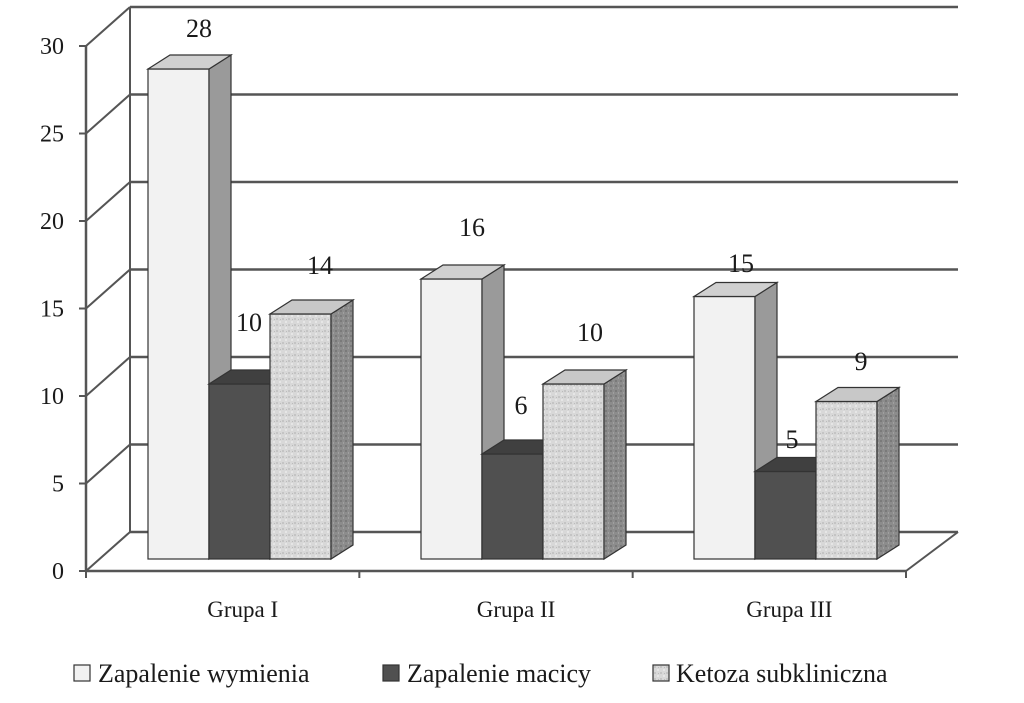  I want to click on y-tick-label: 0, so click(58, 572).